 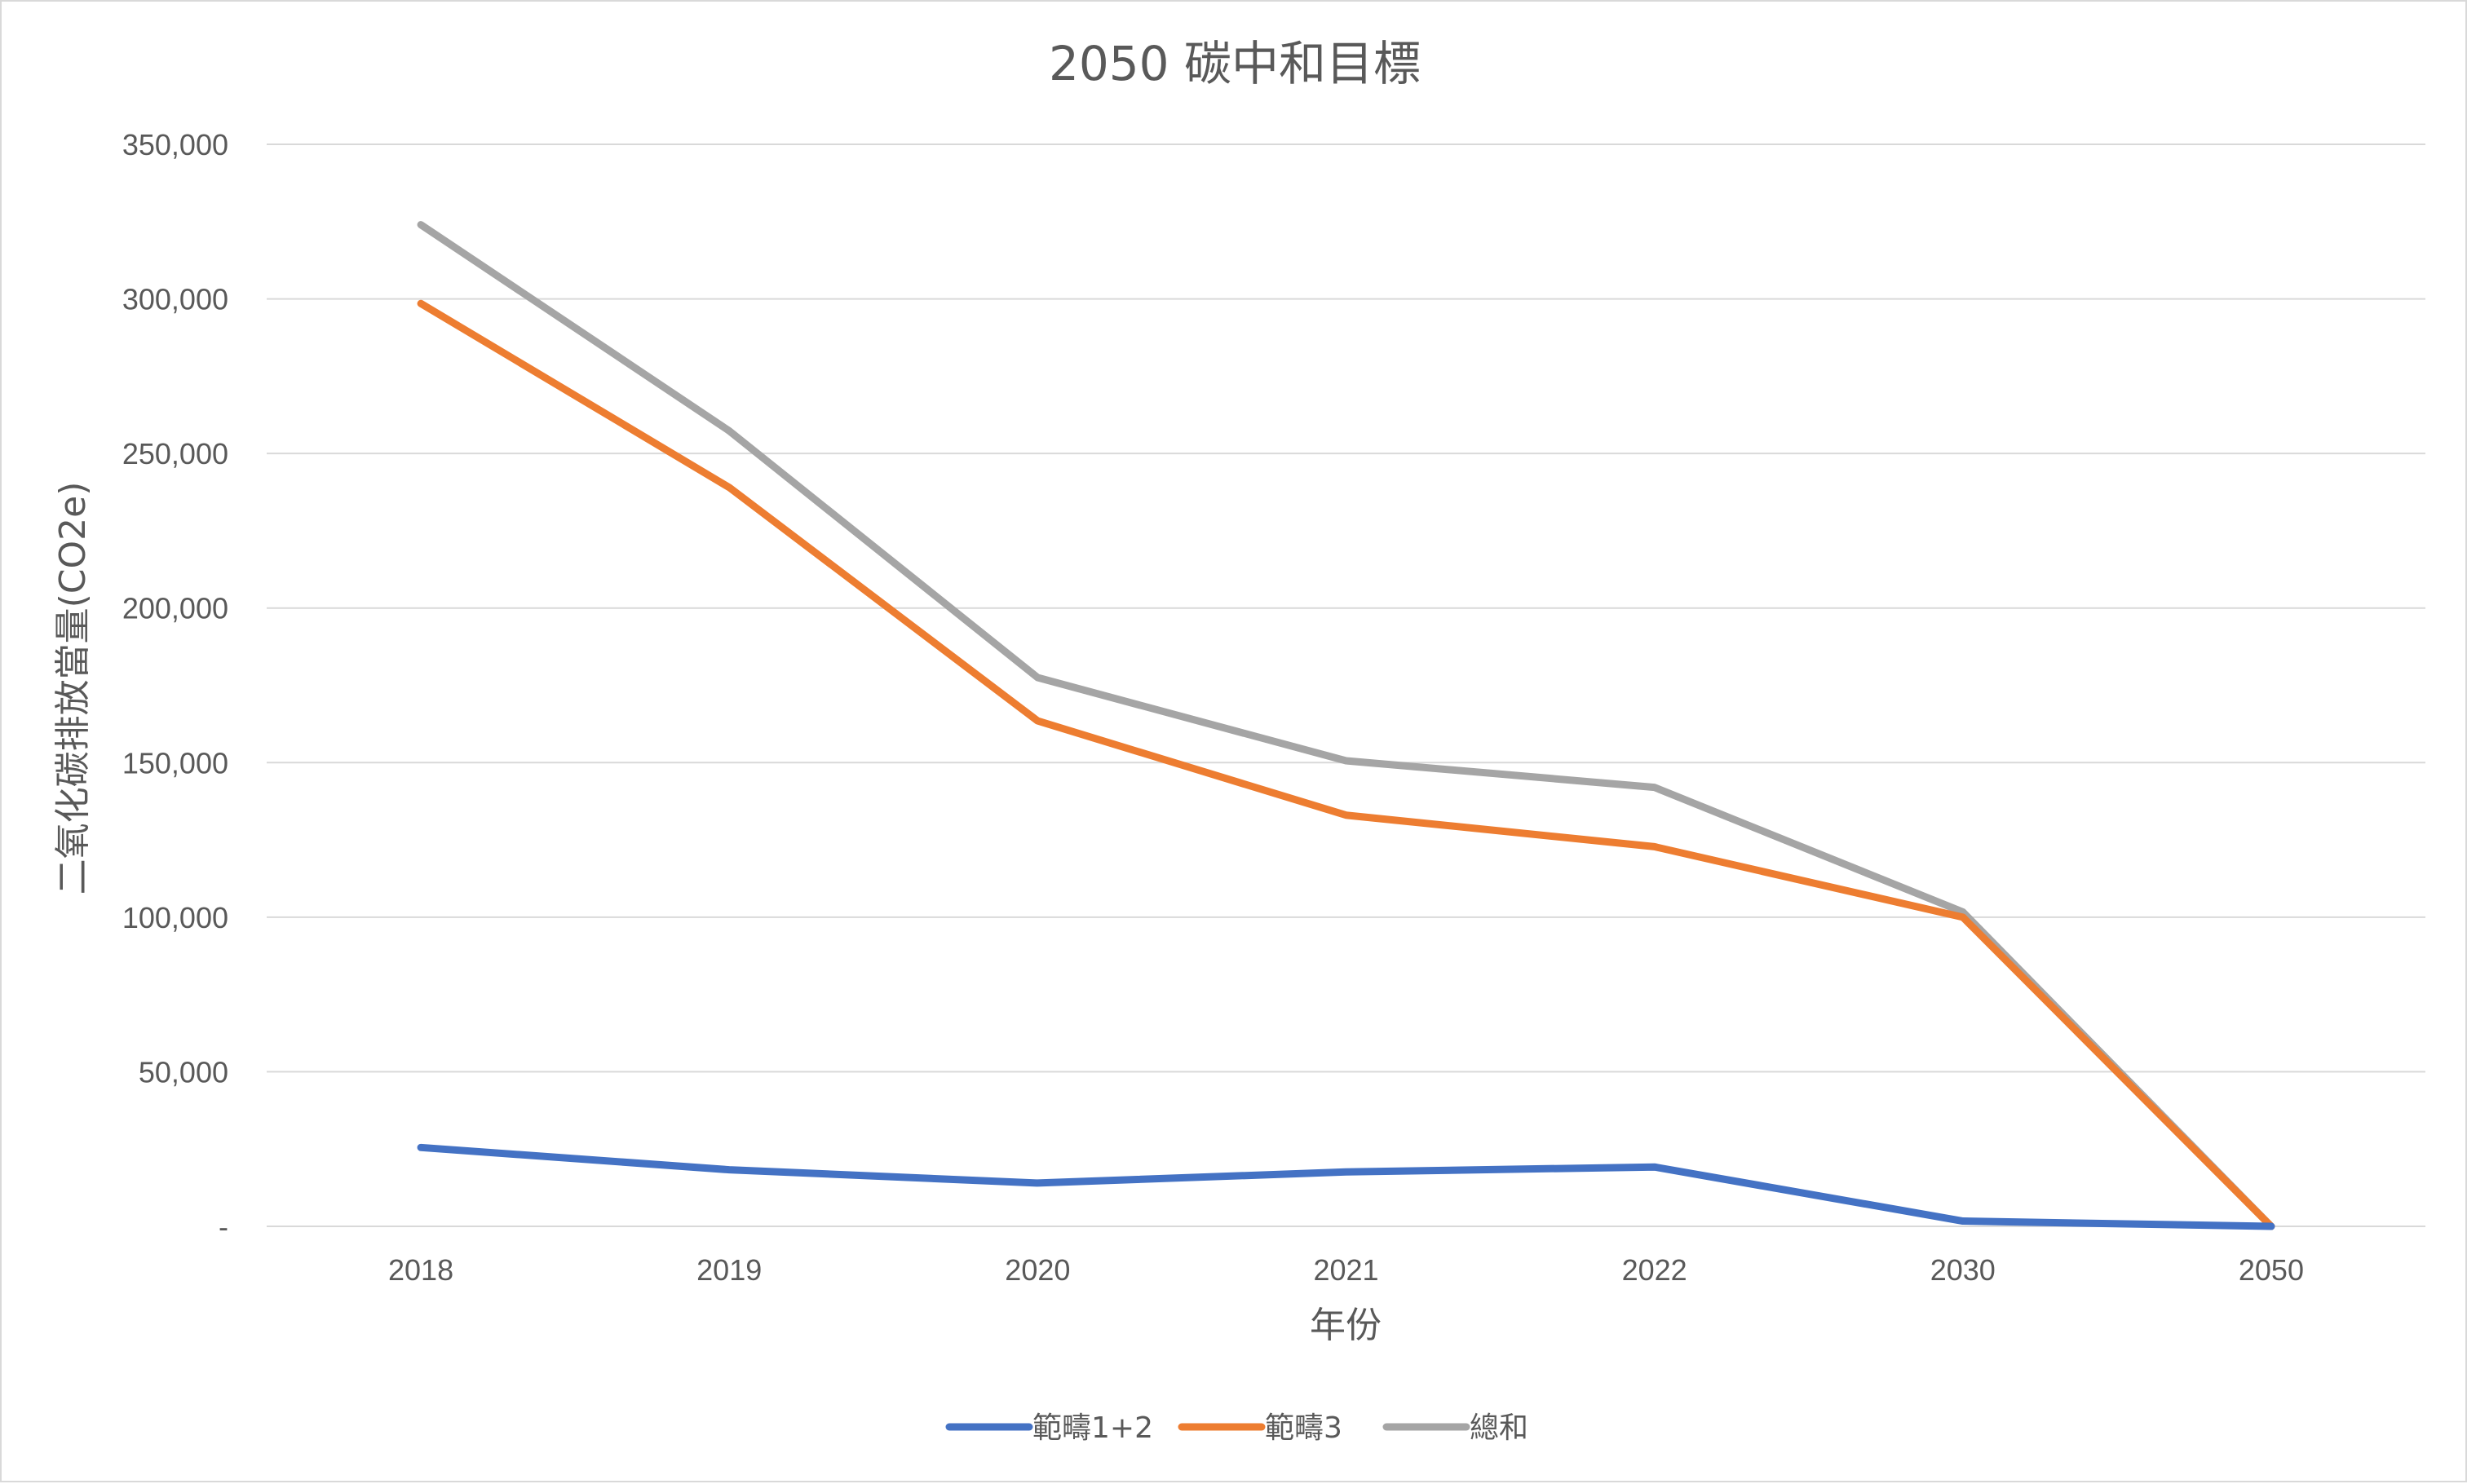 What do you see at coordinates (1654, 1270) in the screenshot?
I see `x-tick-label: 2022` at bounding box center [1654, 1270].